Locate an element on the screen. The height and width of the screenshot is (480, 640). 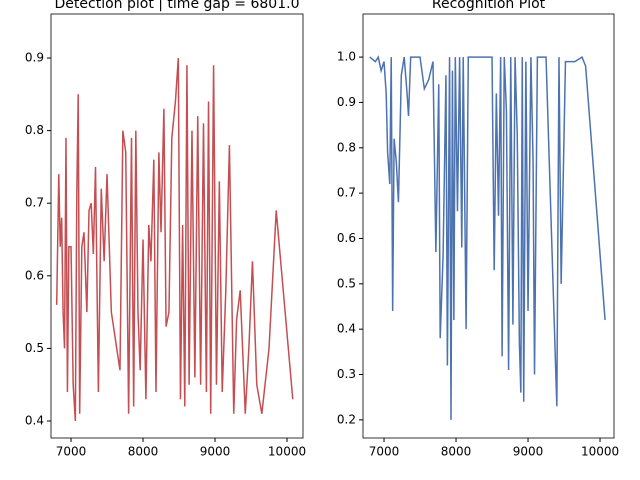
y-tick-label: 0.3 is located at coordinates (346, 374).